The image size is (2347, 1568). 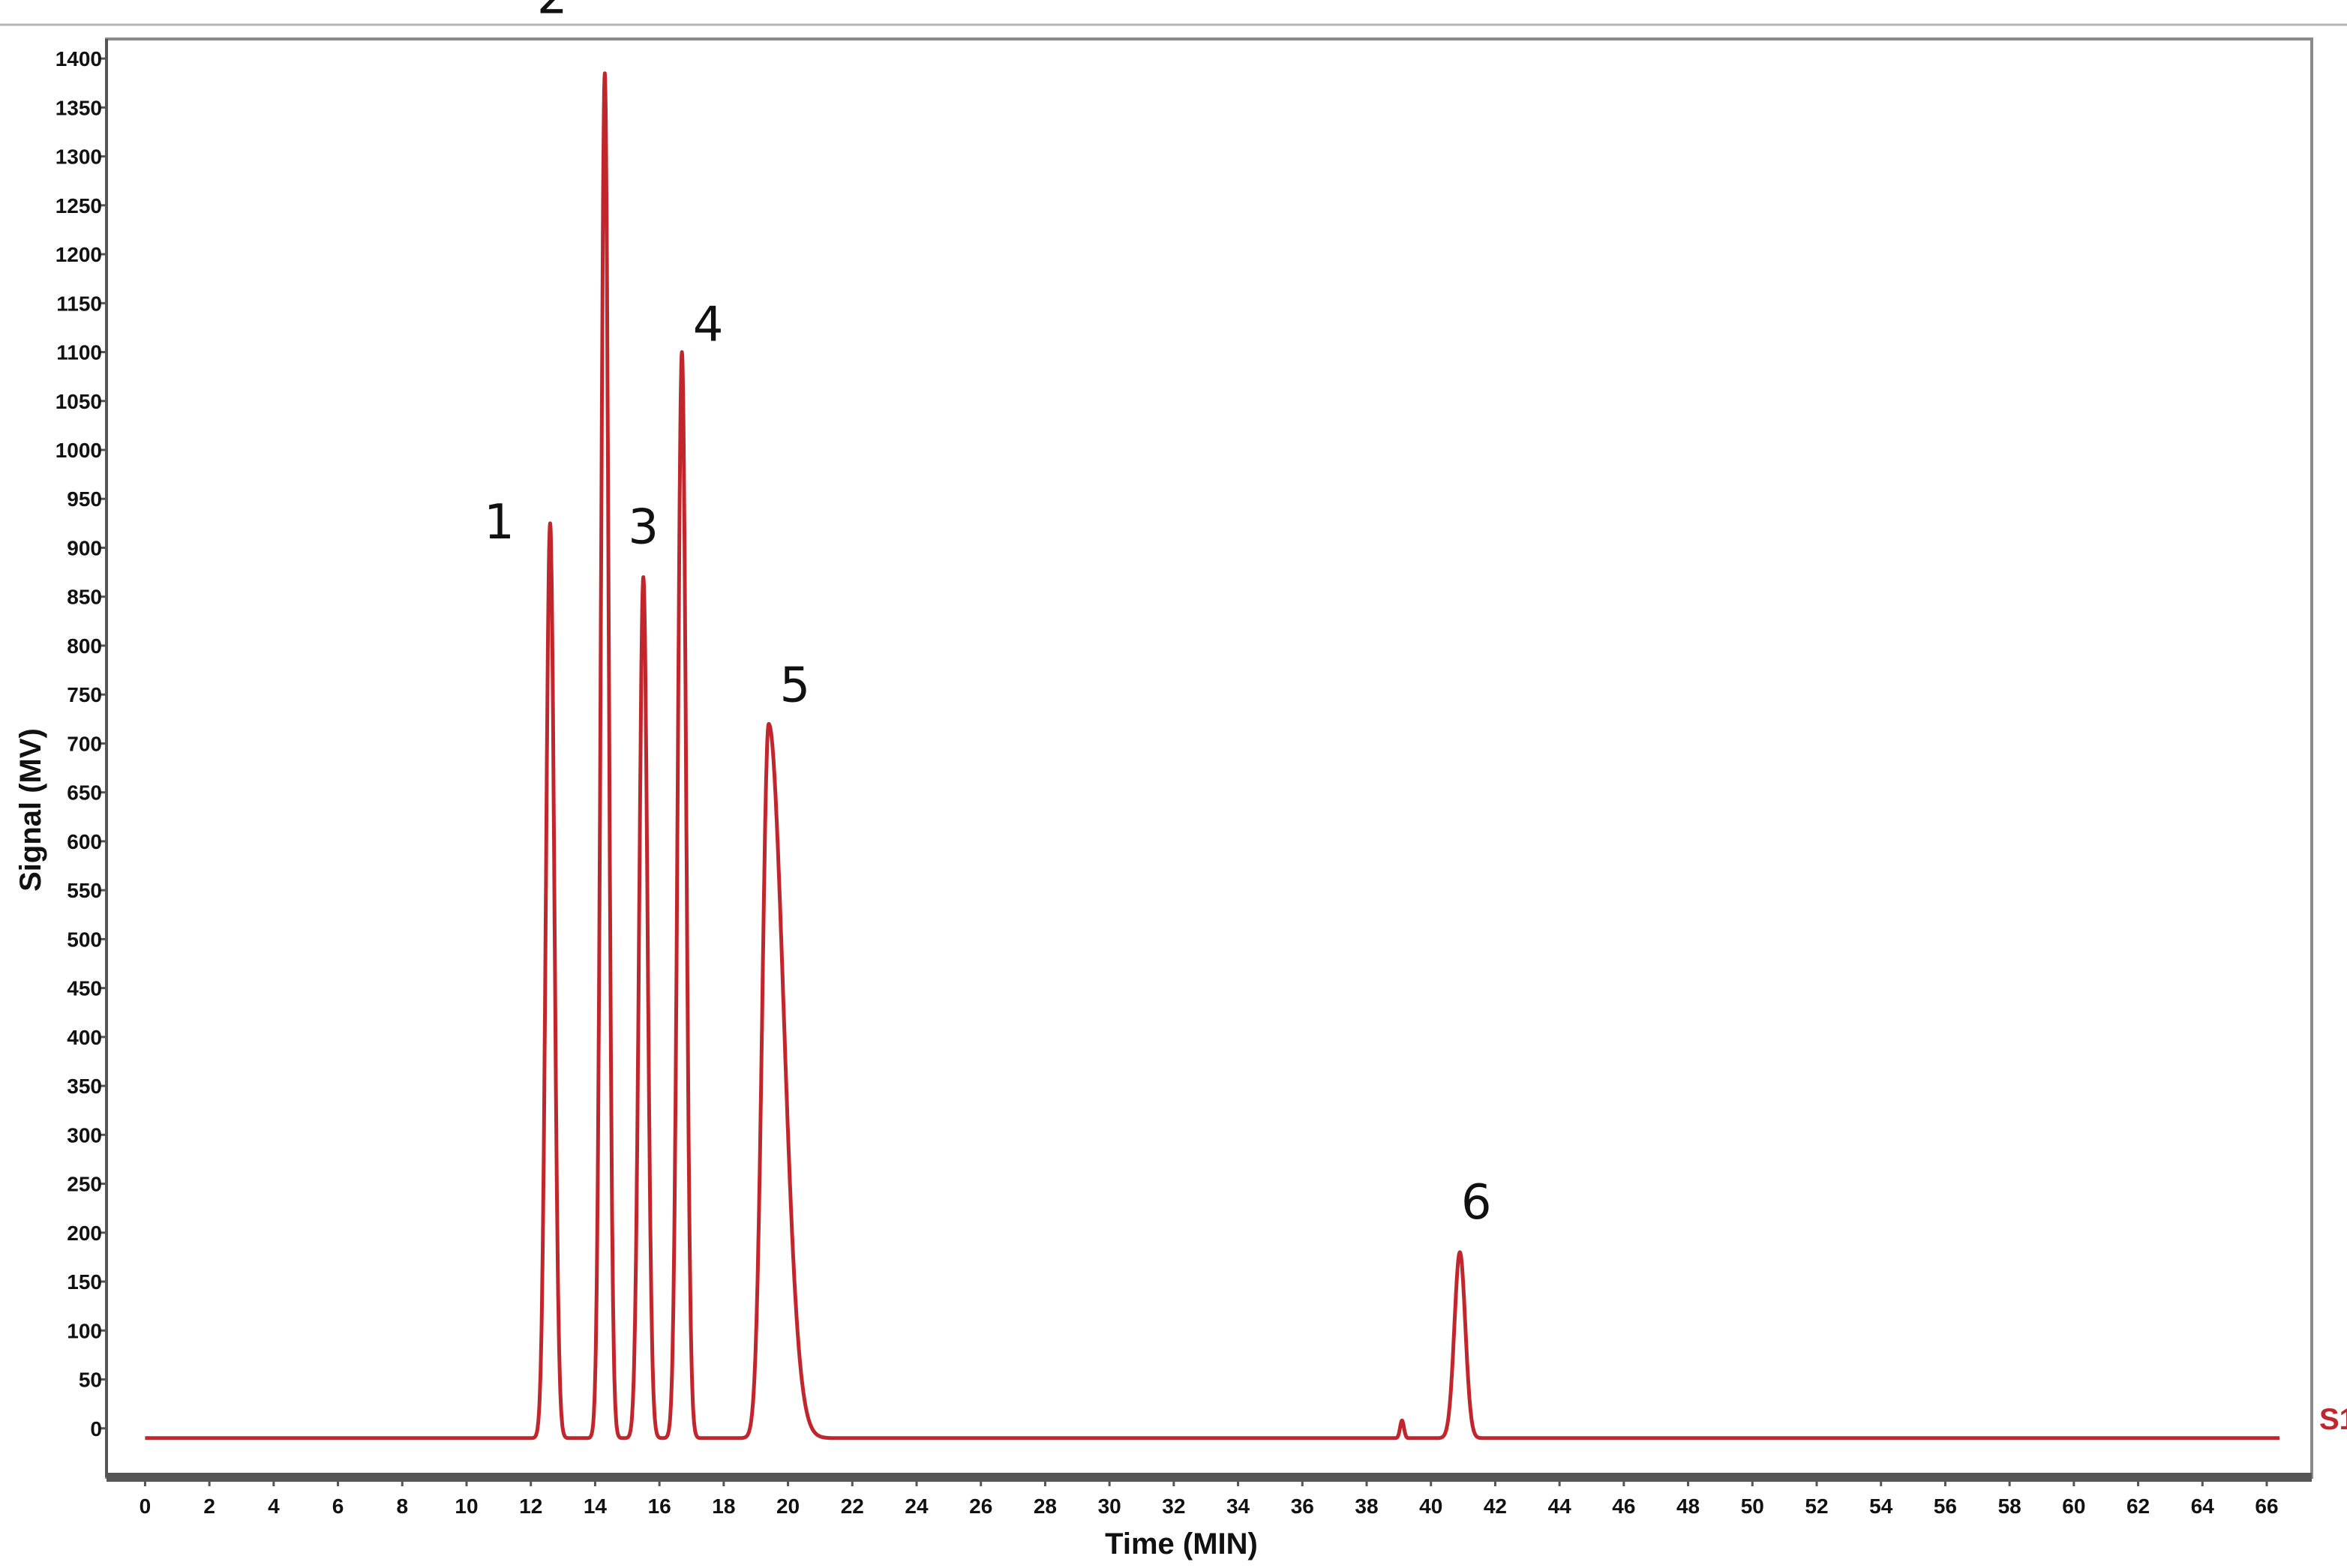 What do you see at coordinates (79, 108) in the screenshot?
I see `y-tick-label: 1350` at bounding box center [79, 108].